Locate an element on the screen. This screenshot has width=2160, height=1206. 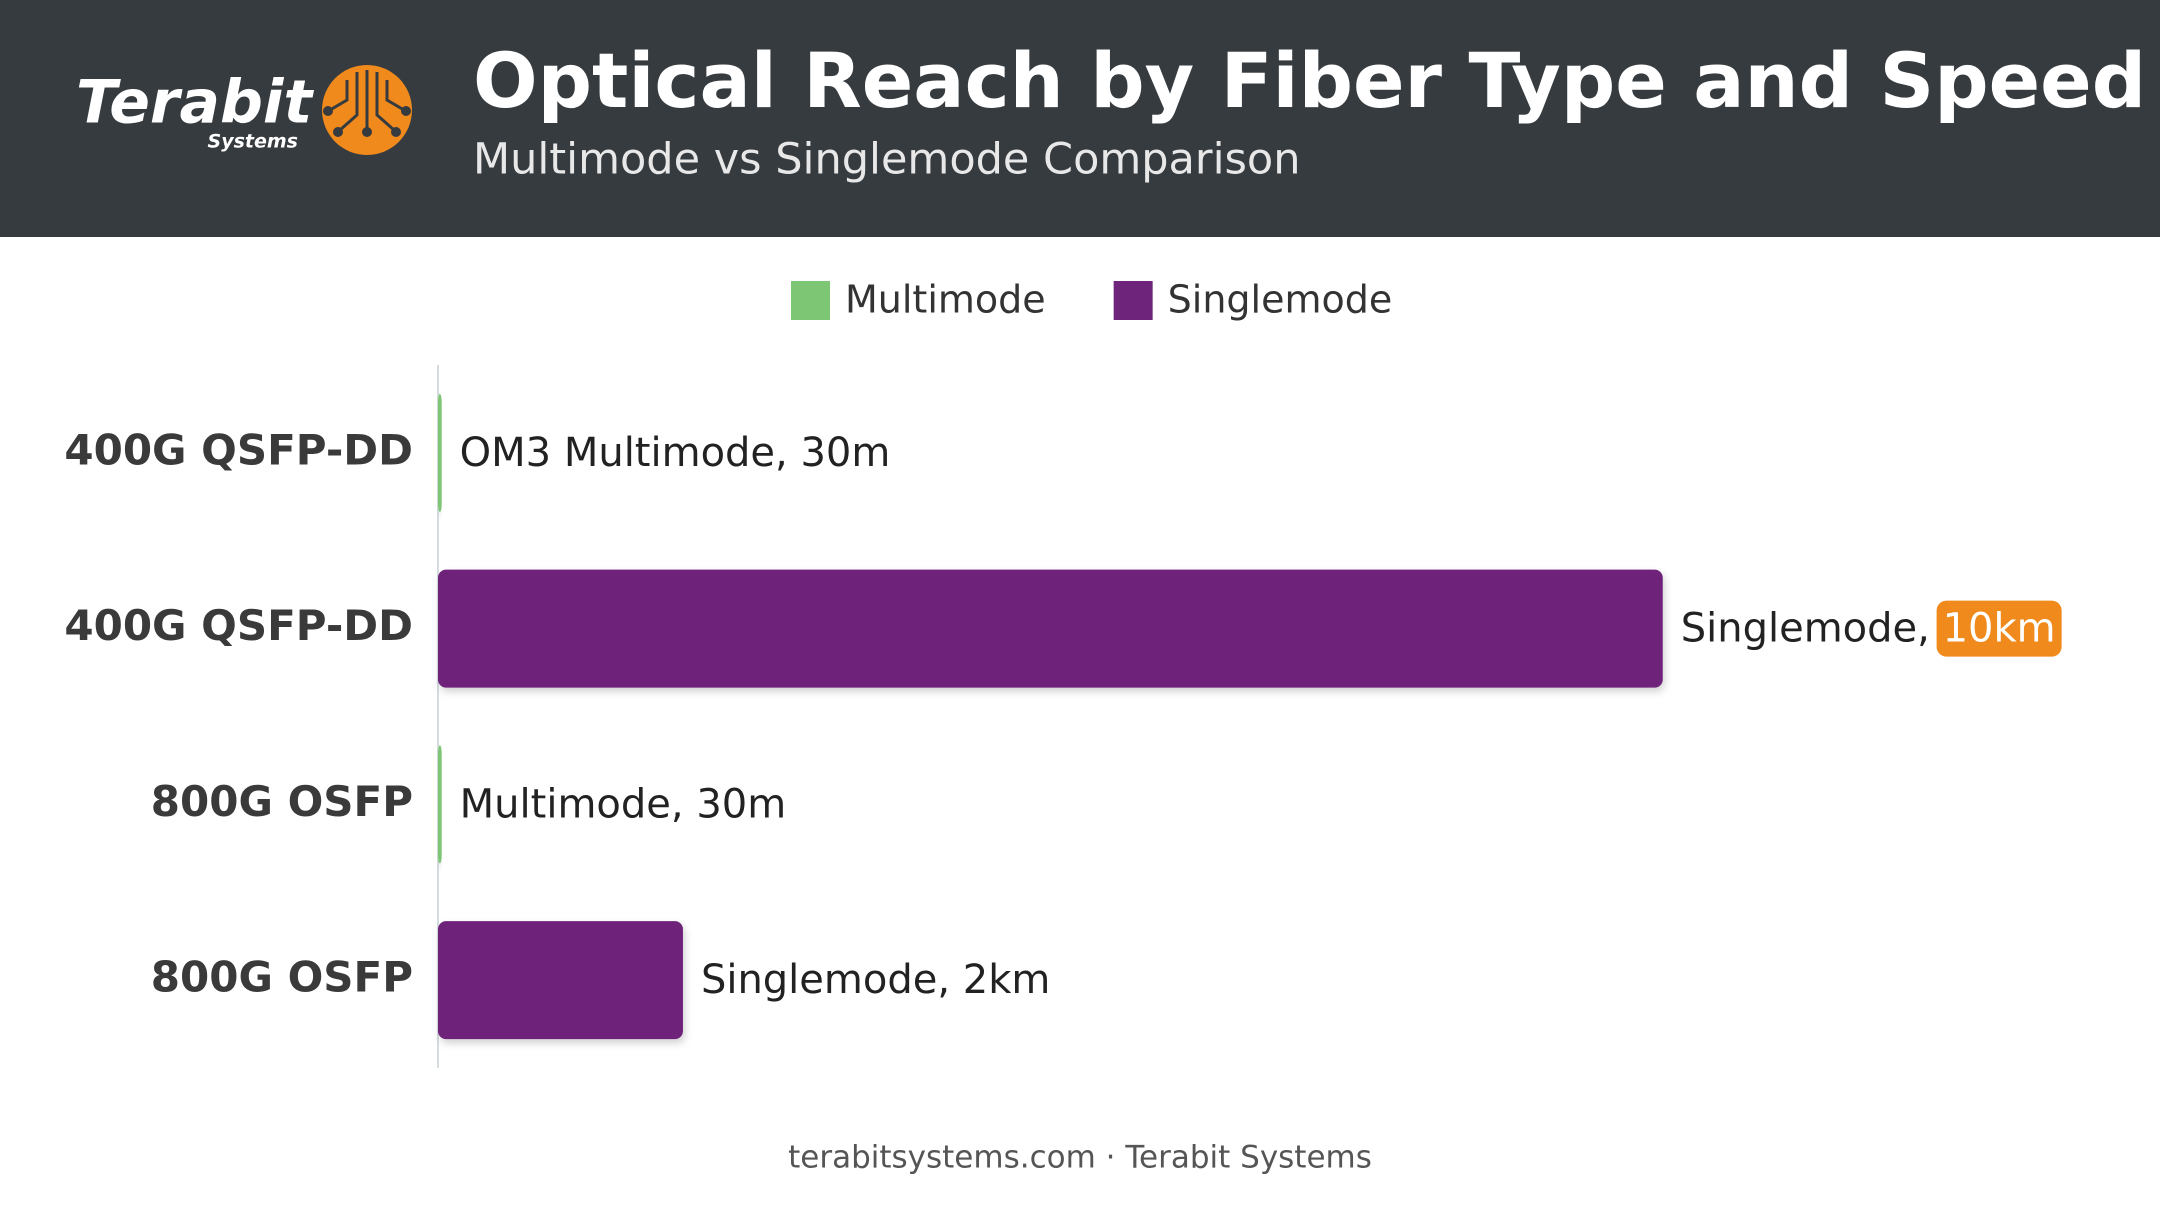
chart-subtitle: Multimode vs Singlemode Comparison is located at coordinates (887, 160).